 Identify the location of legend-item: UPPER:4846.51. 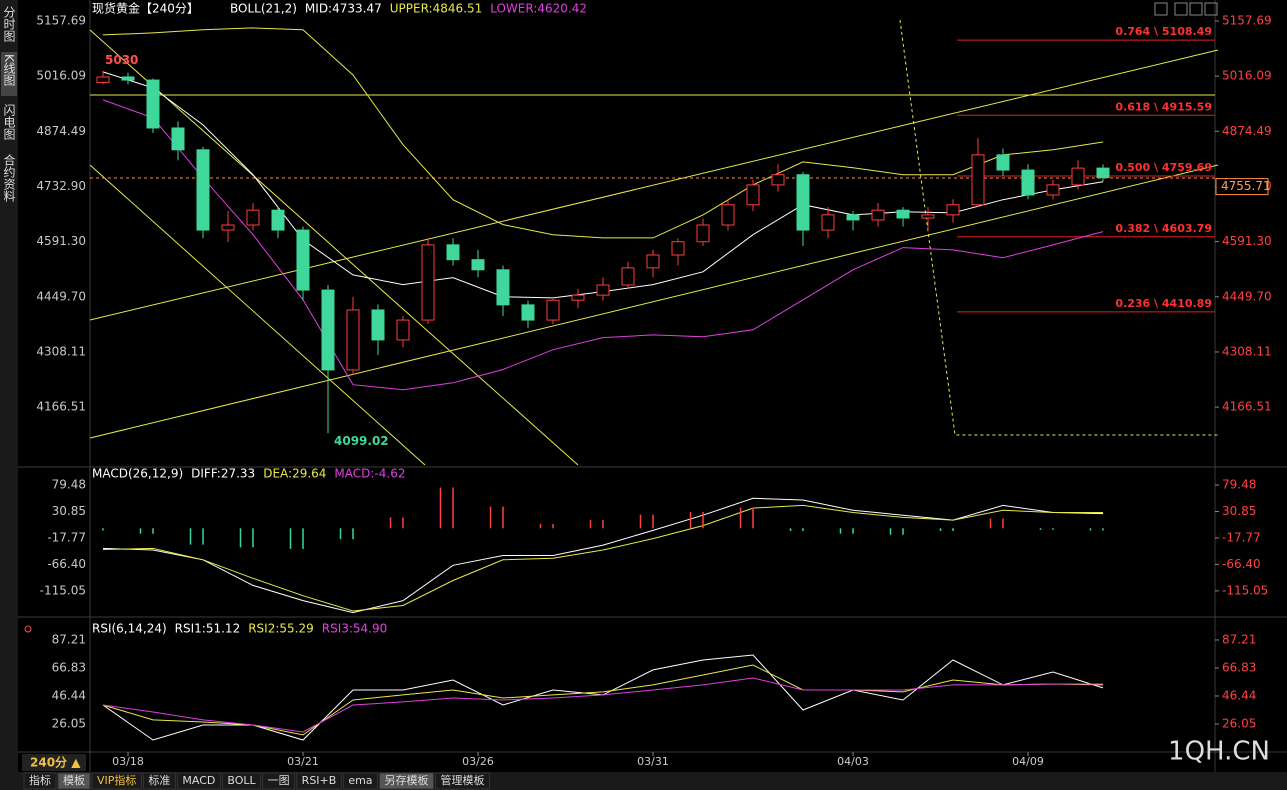
(436, 9).